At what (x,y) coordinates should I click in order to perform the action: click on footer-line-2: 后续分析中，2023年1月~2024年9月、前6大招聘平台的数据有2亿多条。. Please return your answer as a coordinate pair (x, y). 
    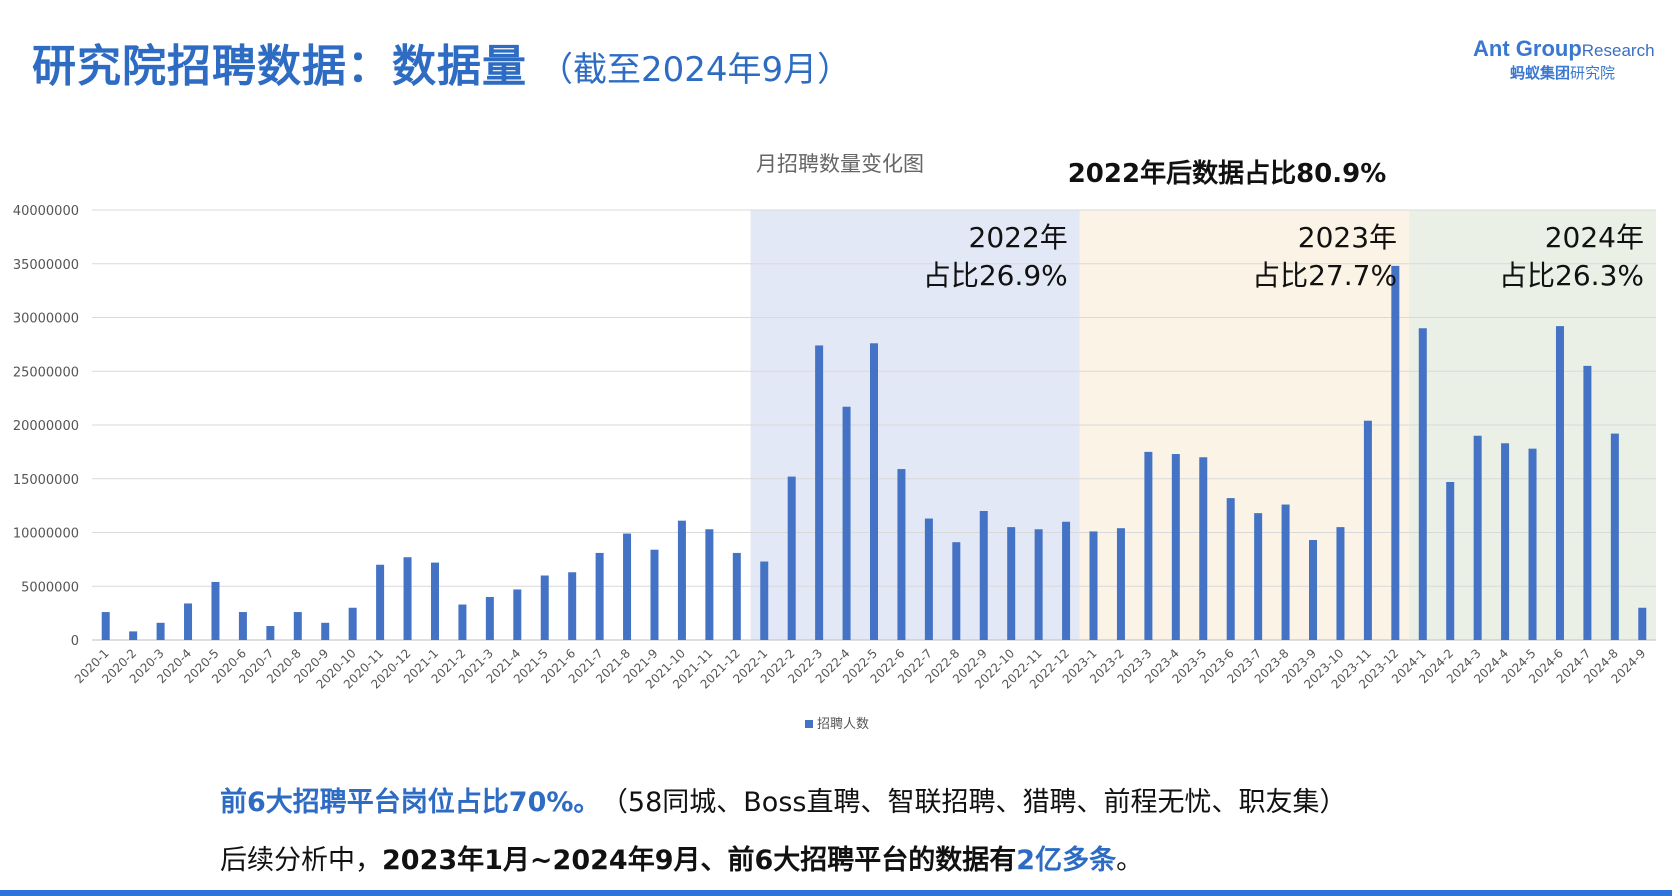
    Looking at the image, I should click on (681, 857).